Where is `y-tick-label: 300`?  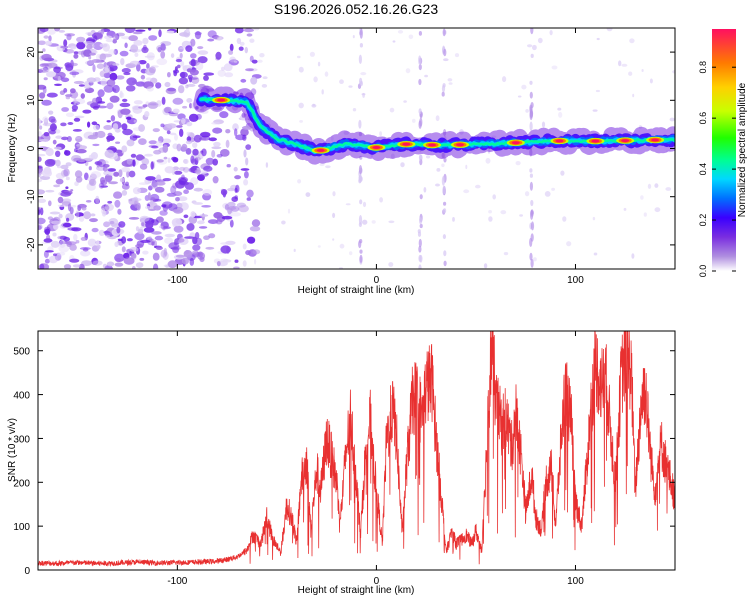 y-tick-label: 300 is located at coordinates (21, 439).